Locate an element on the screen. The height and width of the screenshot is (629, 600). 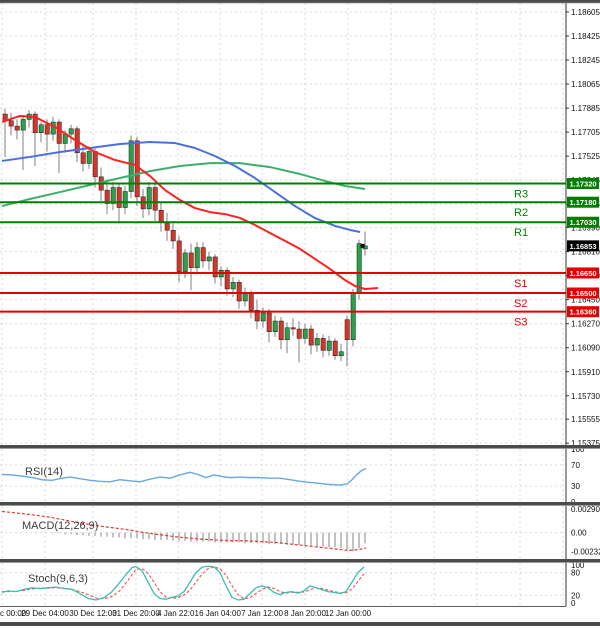
price-tick: 1.15910 is located at coordinates (585, 372).